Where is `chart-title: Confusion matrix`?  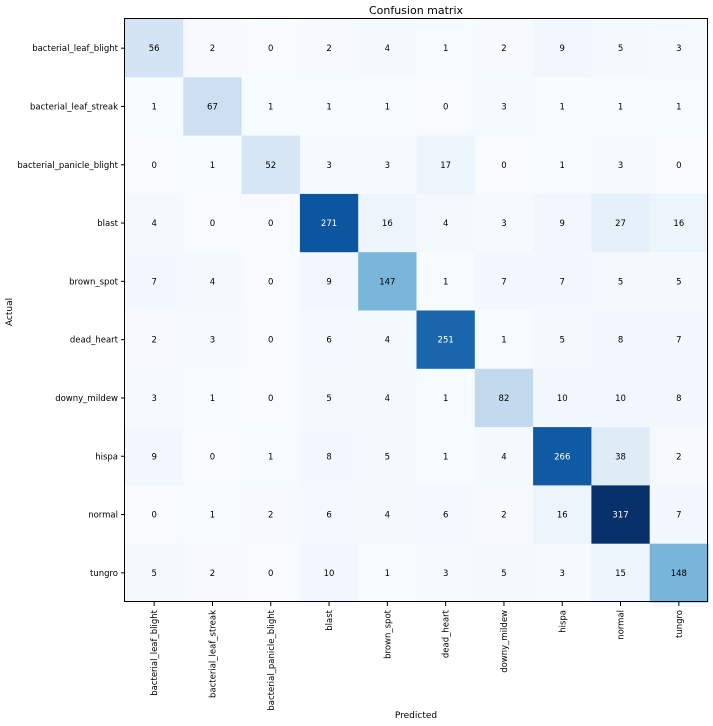
chart-title: Confusion matrix is located at coordinates (416, 10).